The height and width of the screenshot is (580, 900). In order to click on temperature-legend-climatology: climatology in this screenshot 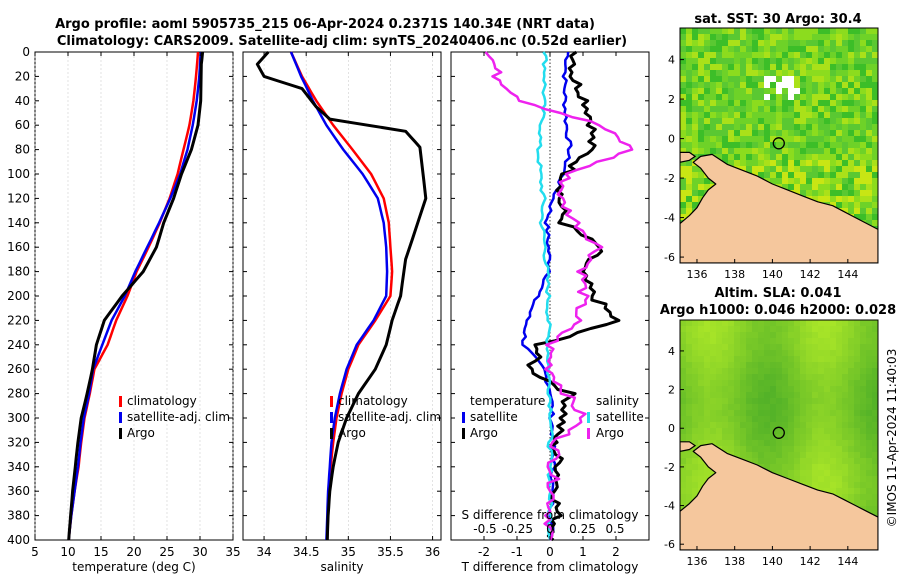, I will do `click(162, 401)`.